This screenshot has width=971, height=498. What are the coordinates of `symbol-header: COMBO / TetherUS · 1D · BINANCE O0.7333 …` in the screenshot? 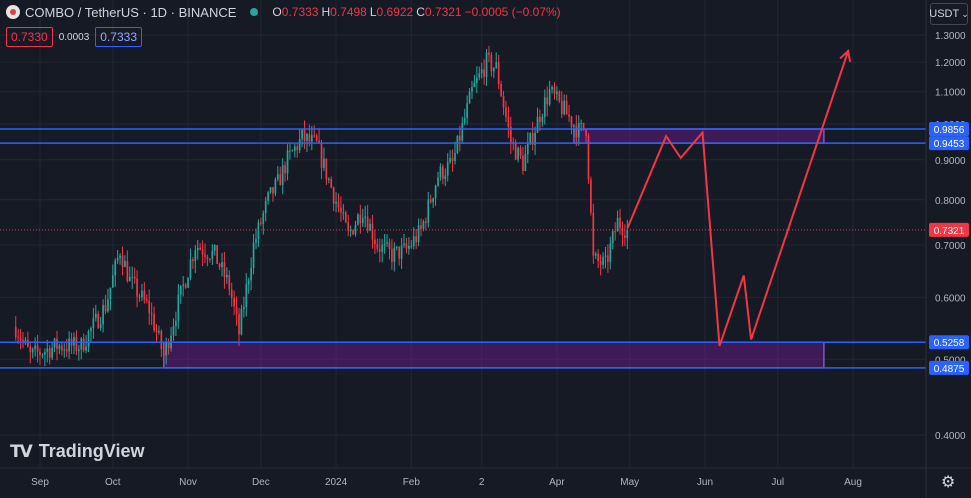 It's located at (285, 12).